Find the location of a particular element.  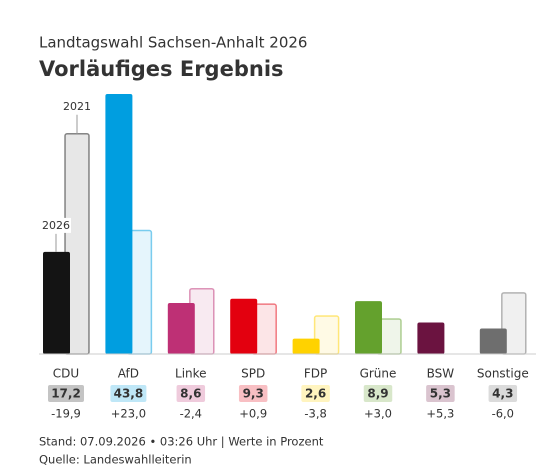

change-label: +23,0 is located at coordinates (128, 414).